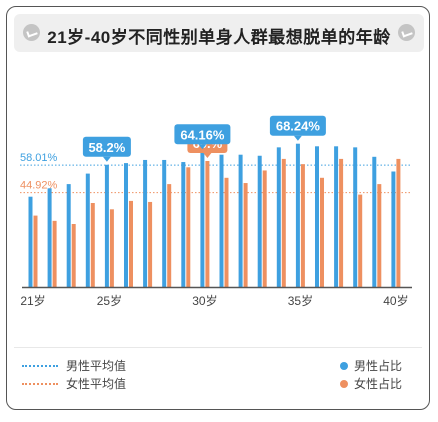  I want to click on x-tick-label: 30岁, so click(204, 300).